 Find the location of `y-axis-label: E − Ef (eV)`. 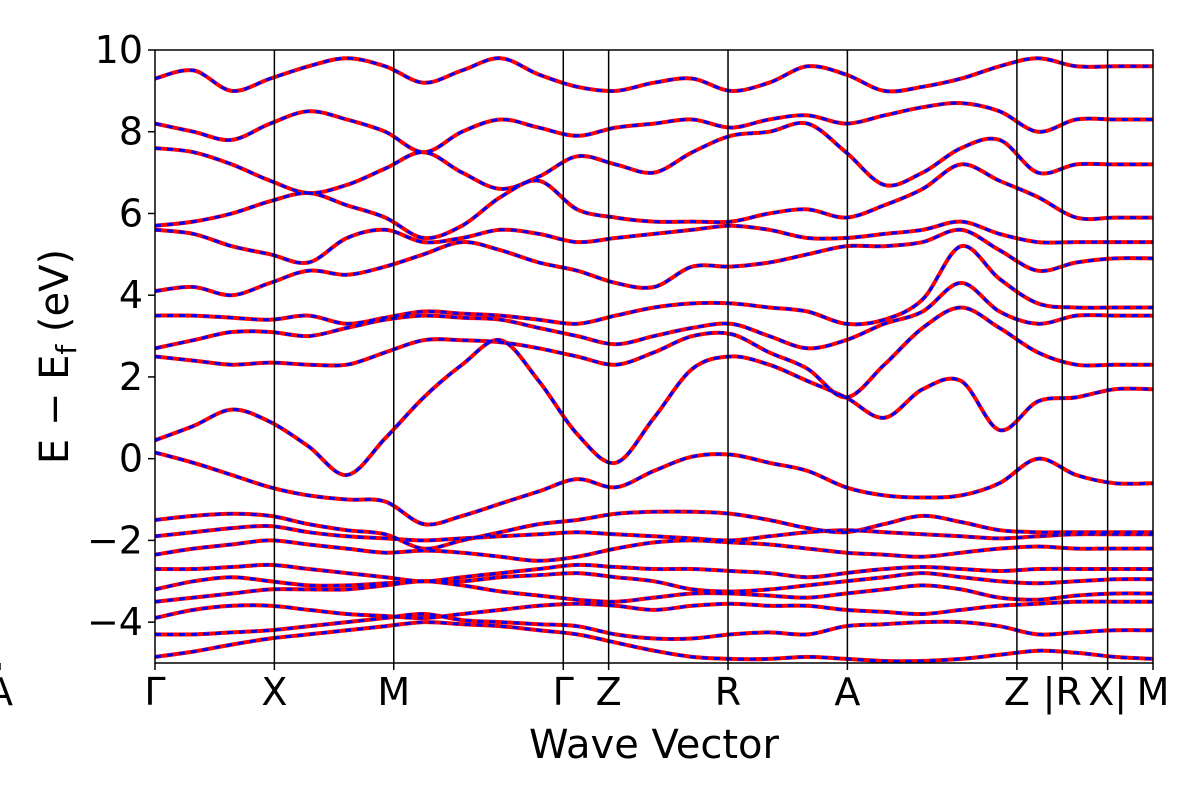

y-axis-label: E − Ef (eV) is located at coordinates (57, 356).